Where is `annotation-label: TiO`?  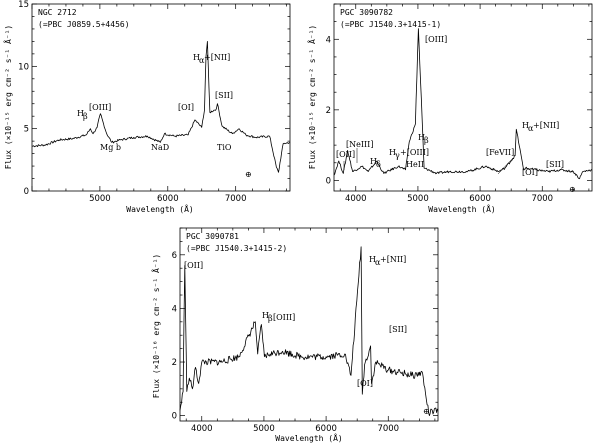 annotation-label: TiO is located at coordinates (224, 147).